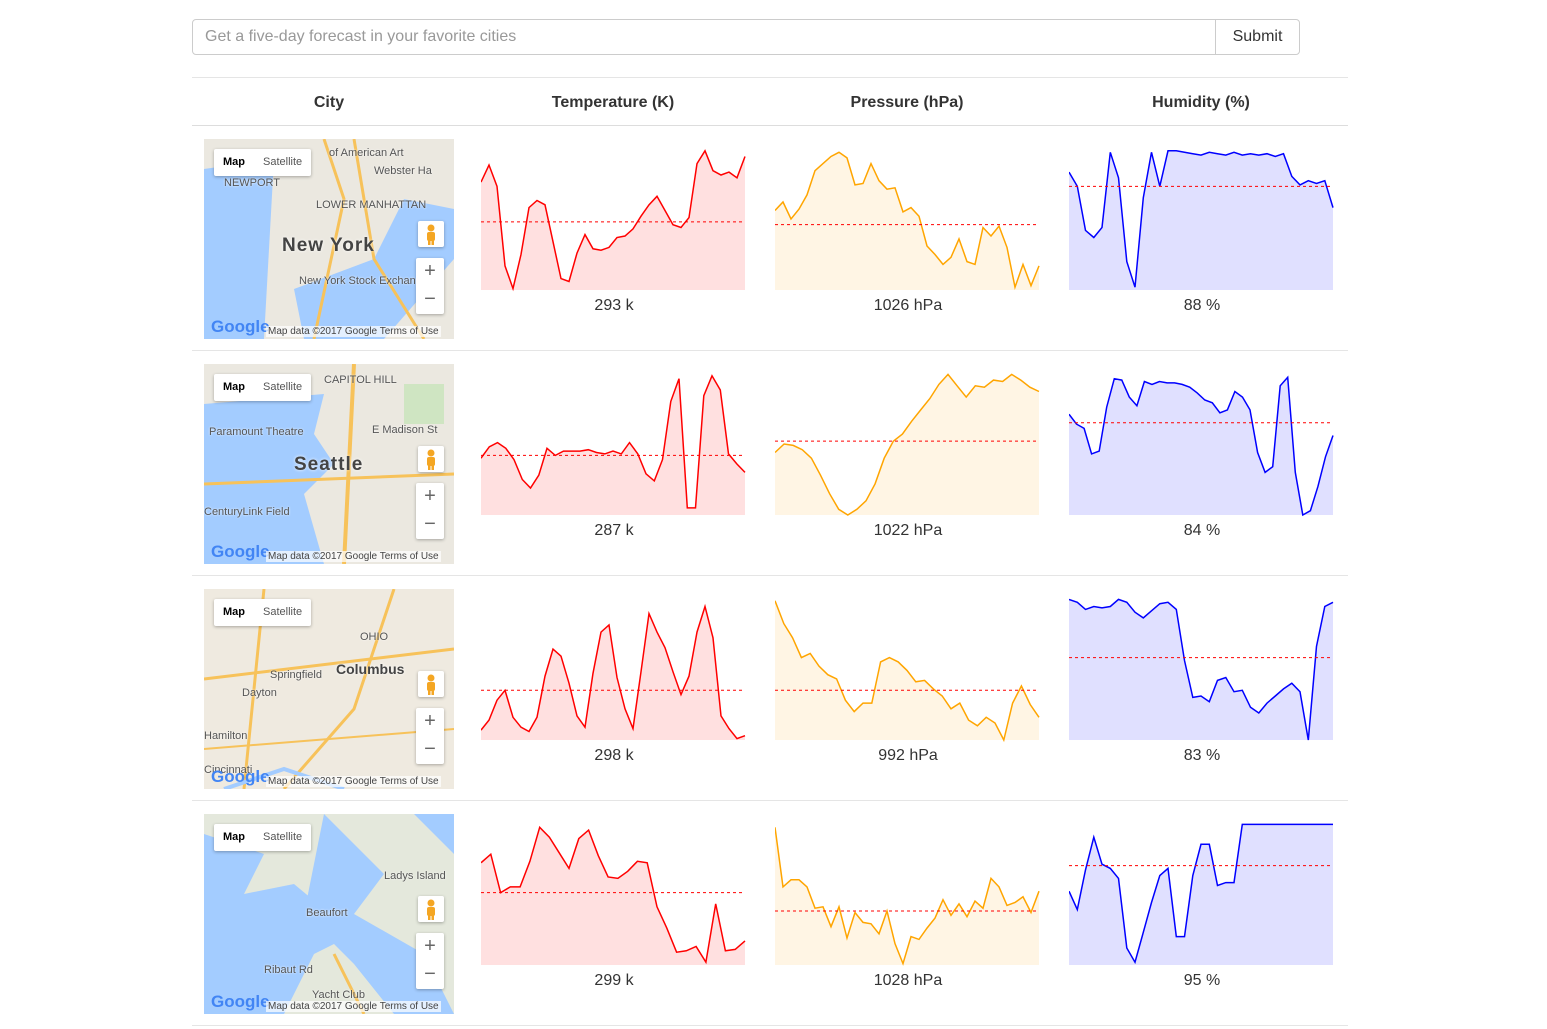  What do you see at coordinates (405, 430) in the screenshot?
I see `map-place-label: E Madison St` at bounding box center [405, 430].